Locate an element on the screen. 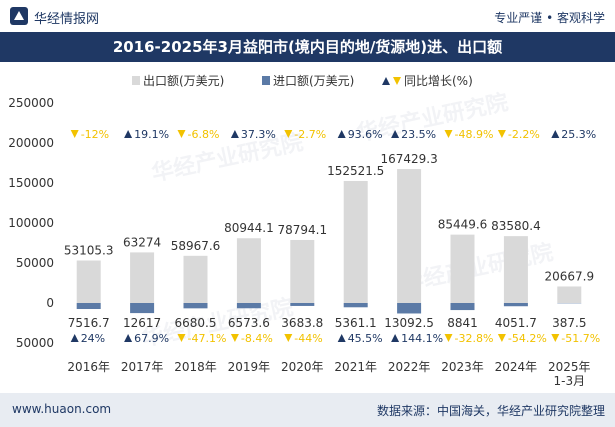  export-growth-label: 23.5% is located at coordinates (418, 134).